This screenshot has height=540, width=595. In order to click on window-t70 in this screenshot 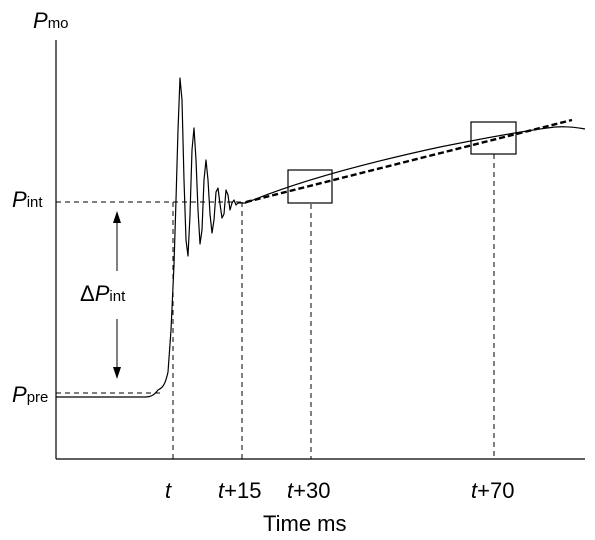, I will do `click(493, 138)`.